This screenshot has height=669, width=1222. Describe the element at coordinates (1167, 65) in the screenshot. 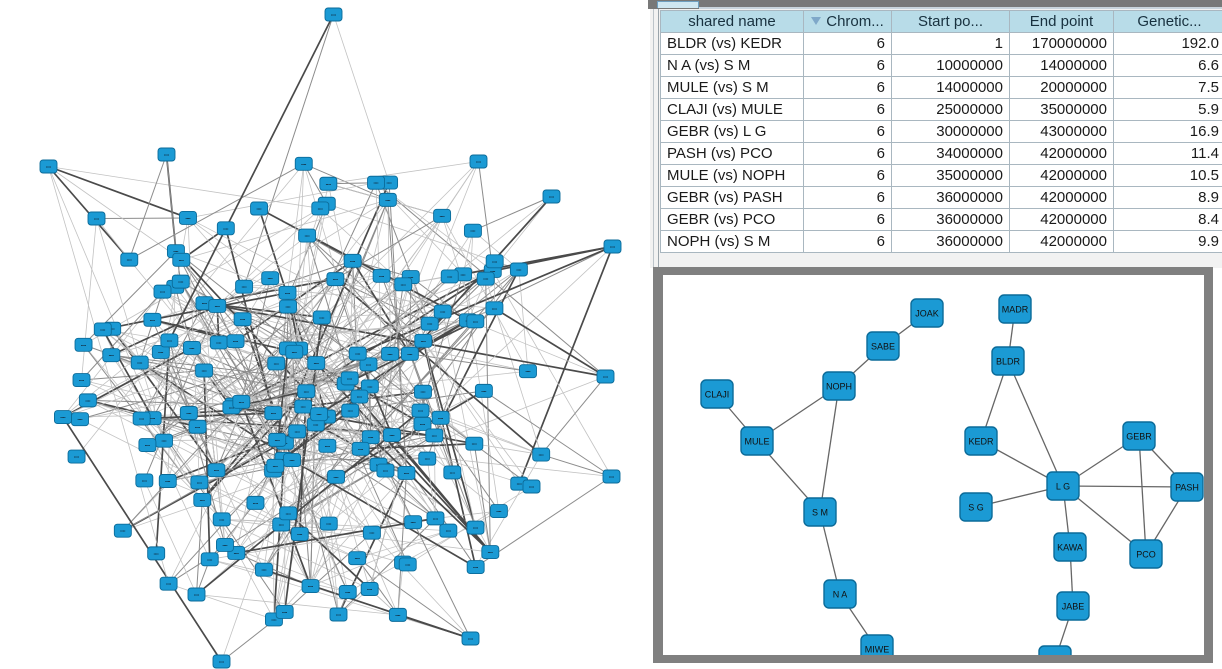

I see `cell-genetic: 6.6` at that location.